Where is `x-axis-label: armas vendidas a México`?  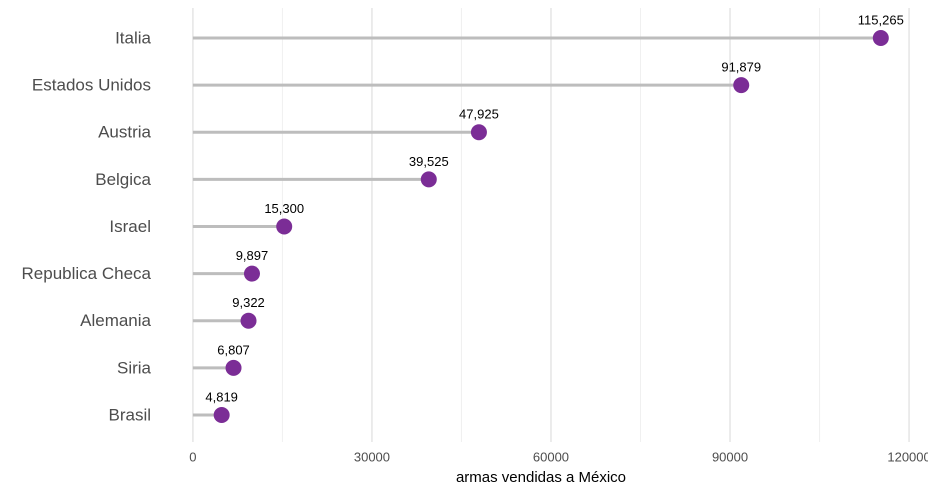
x-axis-label: armas vendidas a México is located at coordinates (541, 477).